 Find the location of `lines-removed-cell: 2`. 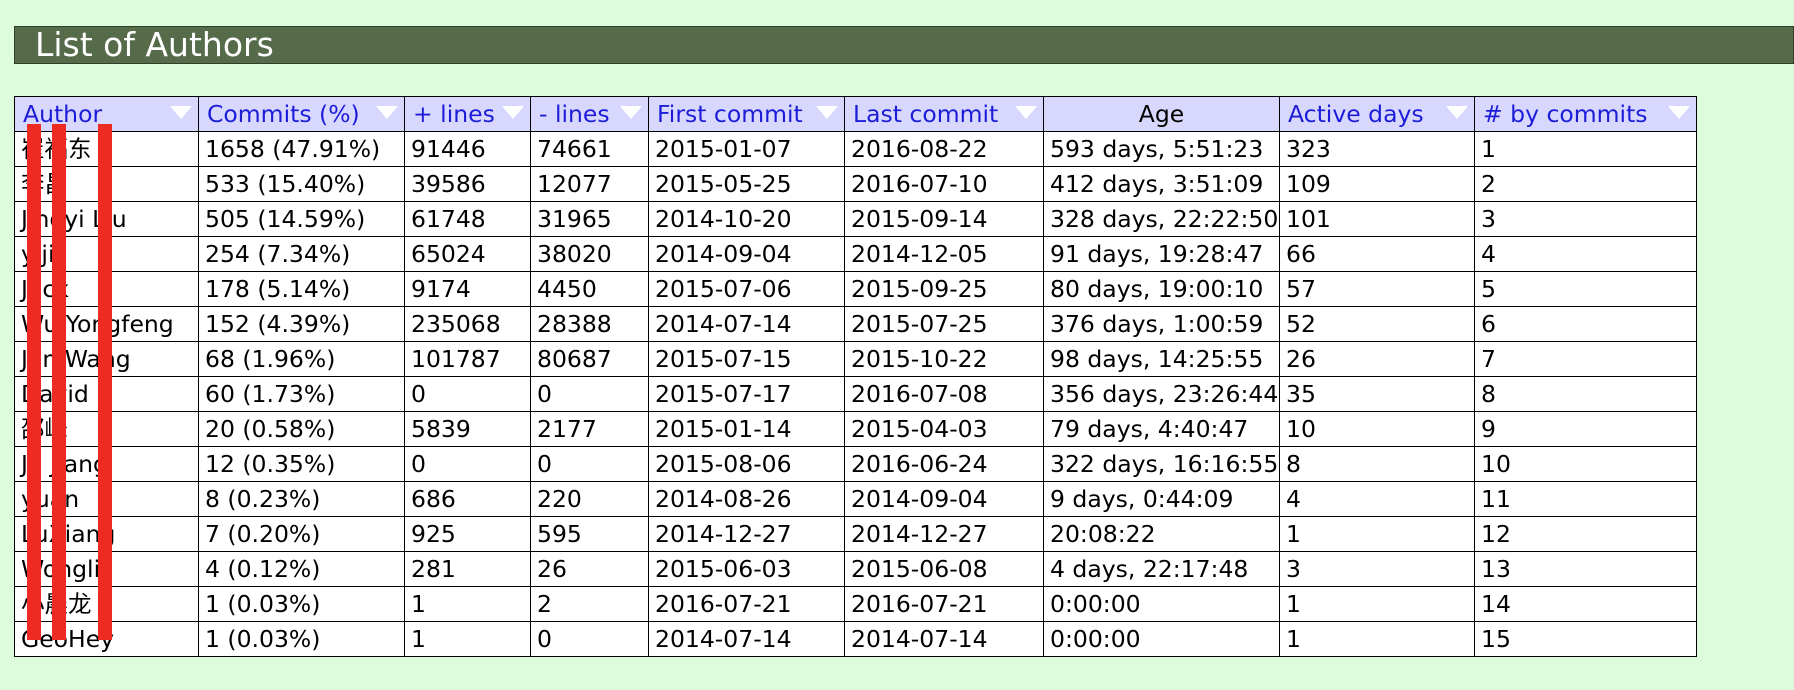

lines-removed-cell: 2 is located at coordinates (589, 604).